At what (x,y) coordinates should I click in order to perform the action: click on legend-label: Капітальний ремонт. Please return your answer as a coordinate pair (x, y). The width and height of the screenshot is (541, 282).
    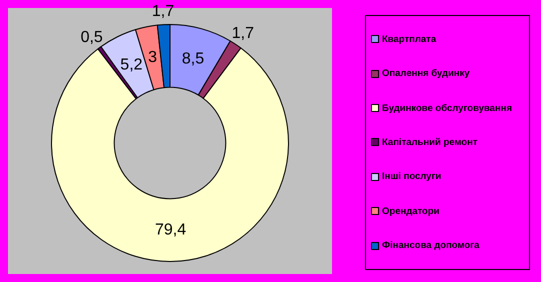
    Looking at the image, I should click on (430, 142).